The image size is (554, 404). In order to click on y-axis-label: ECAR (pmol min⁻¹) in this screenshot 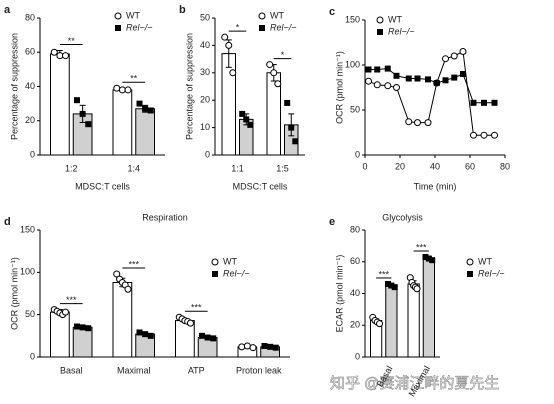, I will do `click(339, 294)`.